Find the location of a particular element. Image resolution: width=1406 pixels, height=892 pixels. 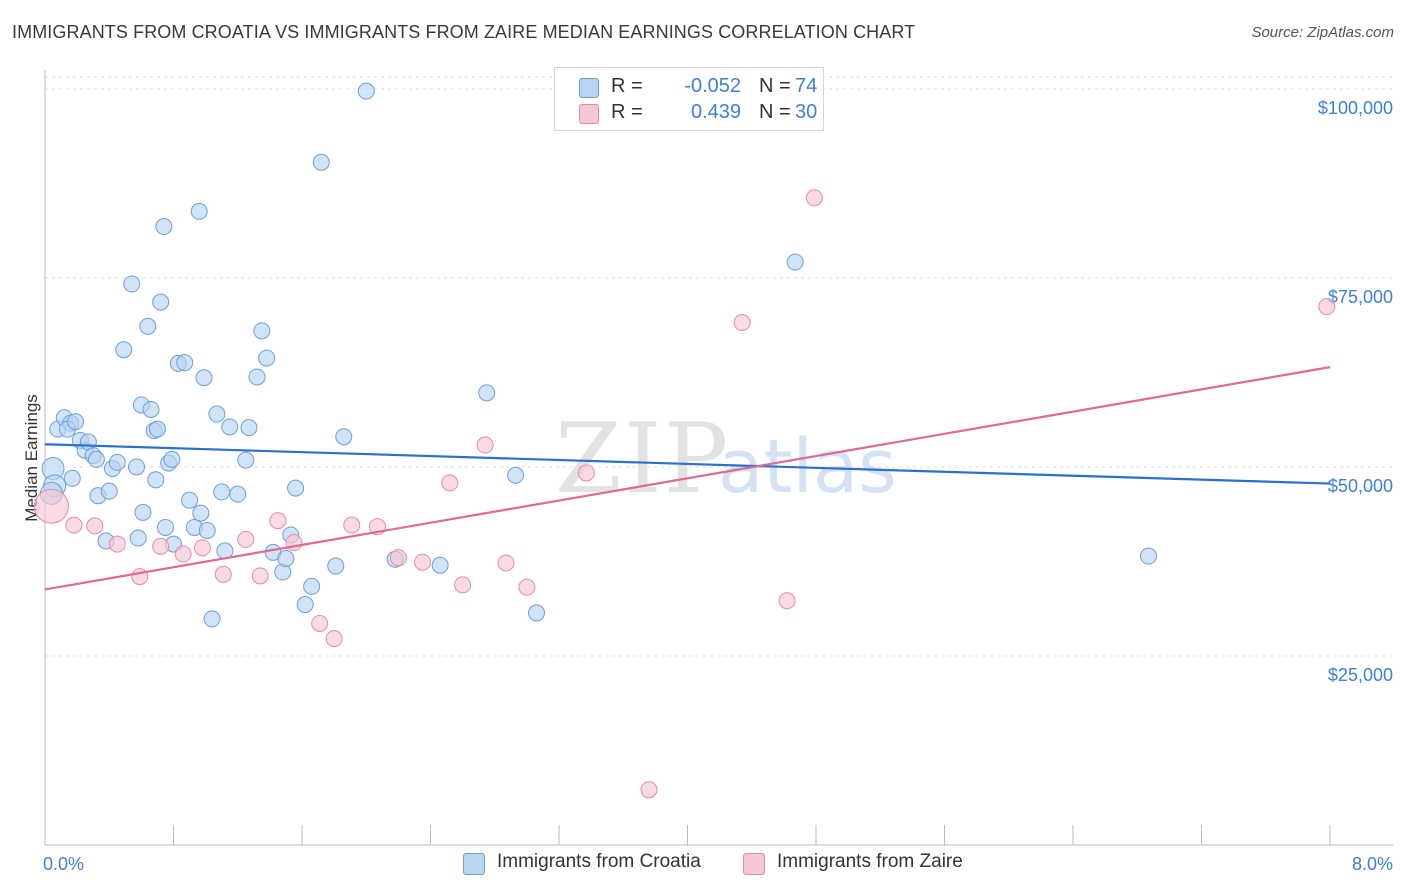

series-label: Immigrants from Croatia is located at coordinates (599, 861).